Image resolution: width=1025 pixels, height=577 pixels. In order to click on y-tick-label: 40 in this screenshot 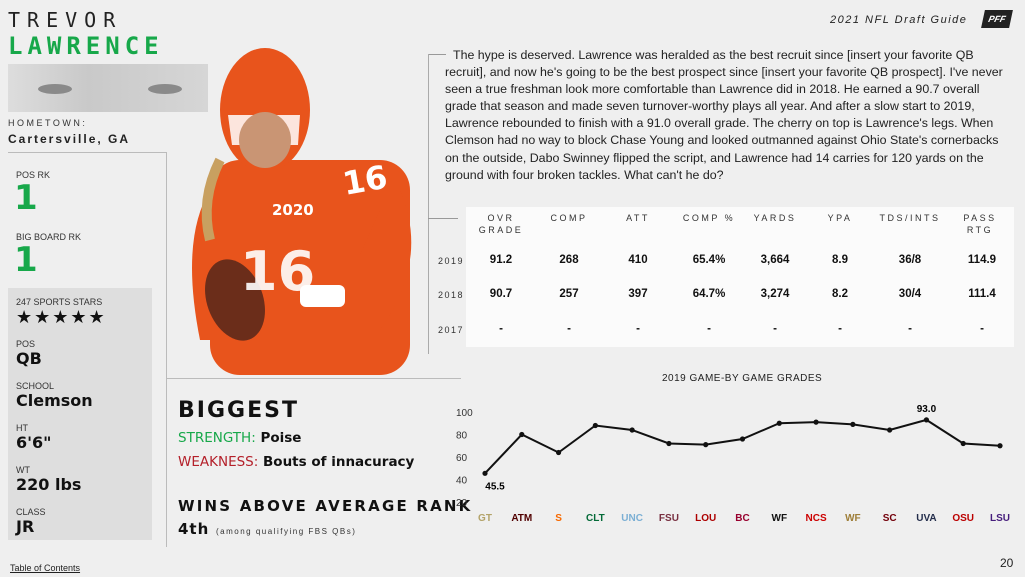, I will do `click(462, 481)`.